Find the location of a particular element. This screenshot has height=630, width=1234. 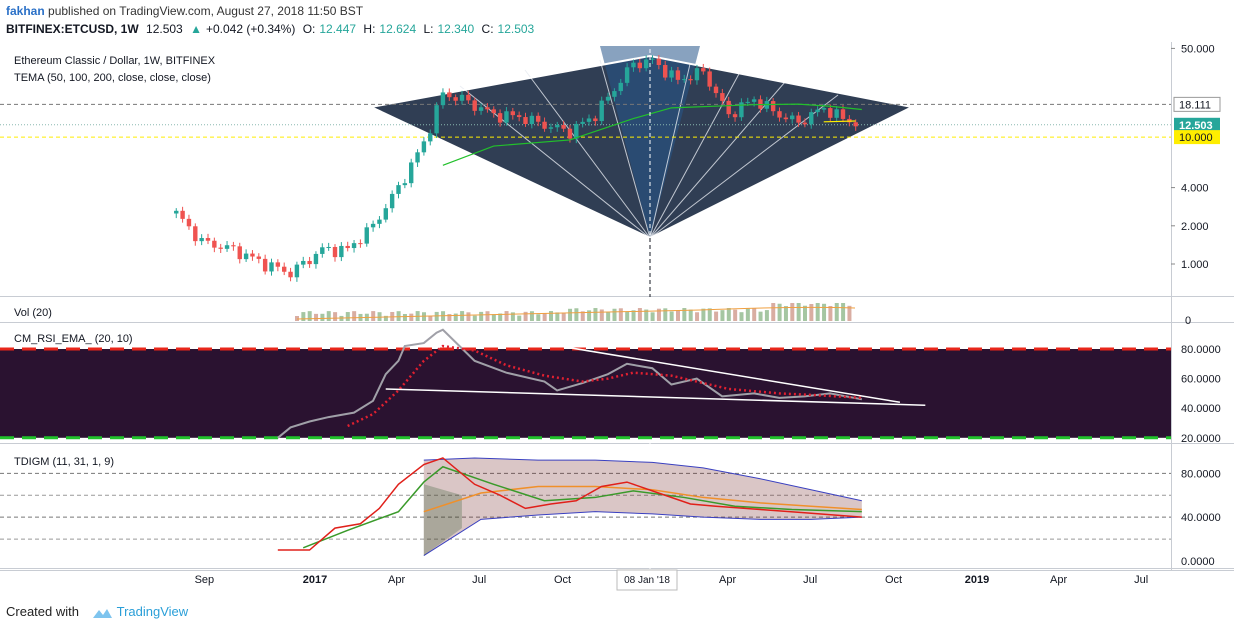

volume-ma-line is located at coordinates (576, 313).